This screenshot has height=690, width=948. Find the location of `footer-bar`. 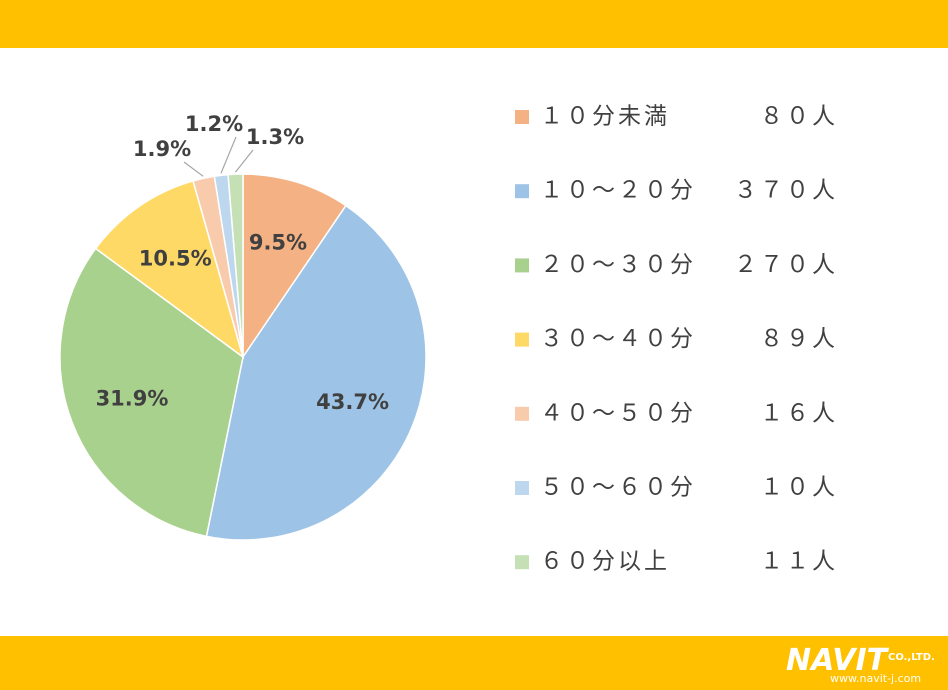

footer-bar is located at coordinates (474, 663).